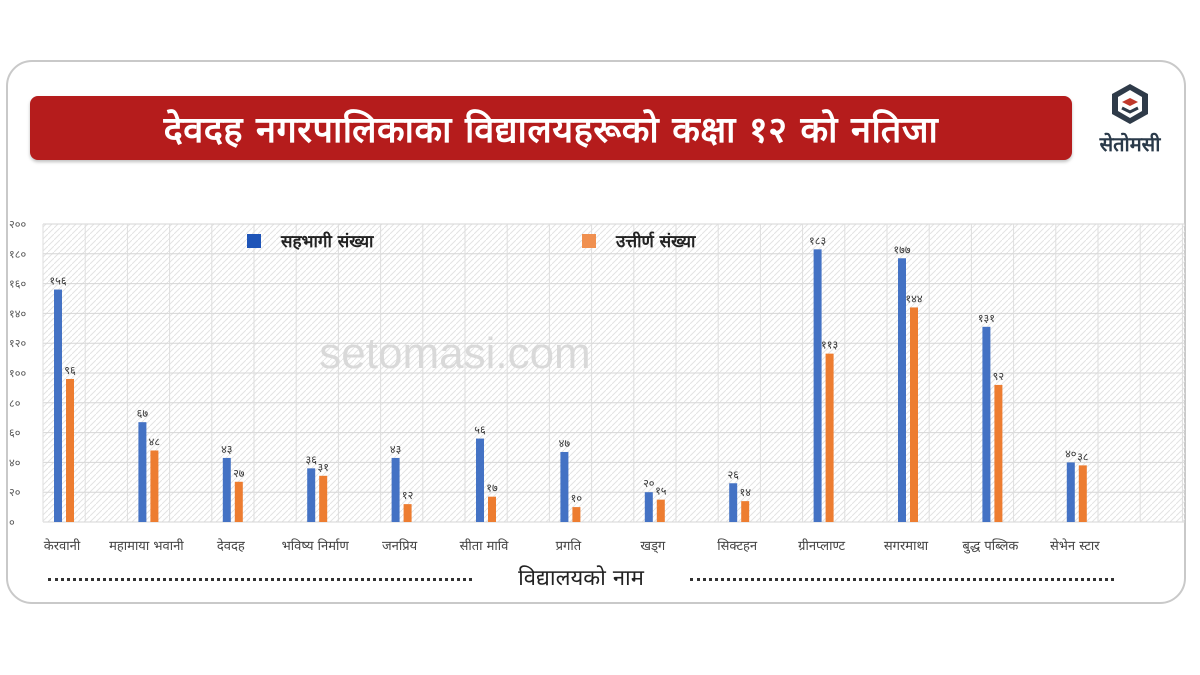  Describe the element at coordinates (454, 353) in the screenshot. I see `watermark-text: setomasi.com` at that location.